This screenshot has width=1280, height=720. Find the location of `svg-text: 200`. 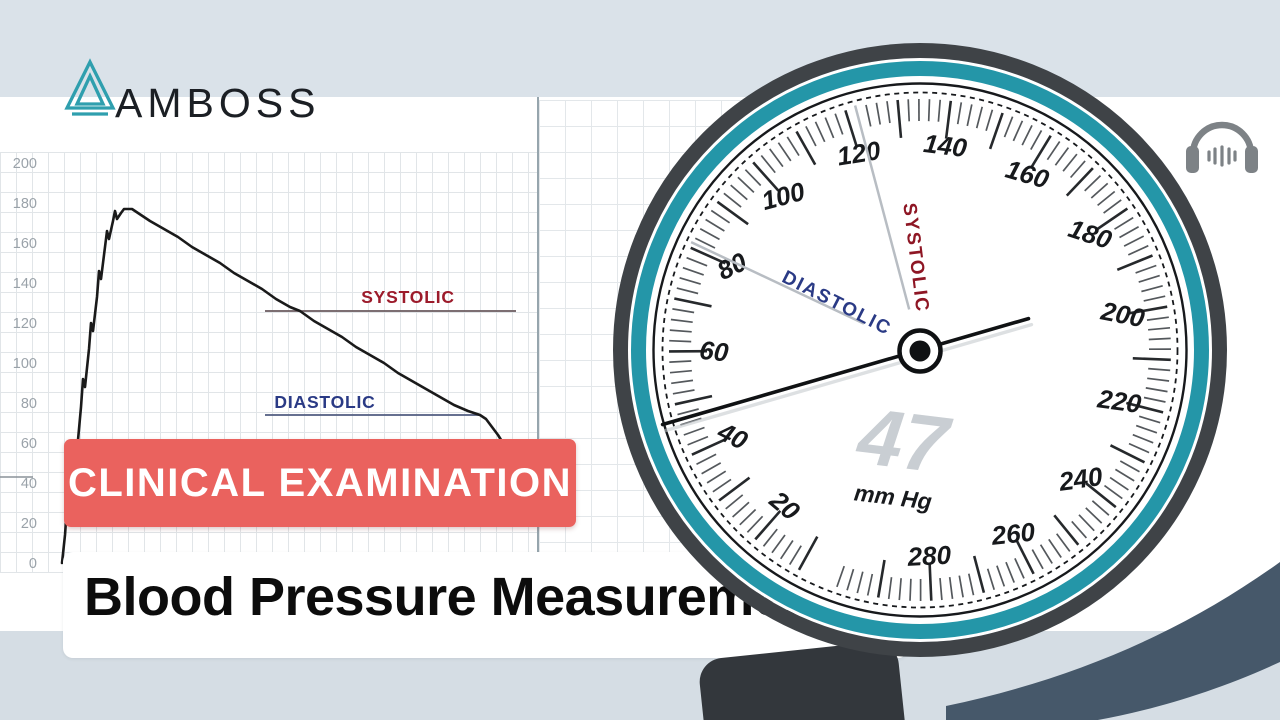

svg-text: 200 is located at coordinates (1123, 314).